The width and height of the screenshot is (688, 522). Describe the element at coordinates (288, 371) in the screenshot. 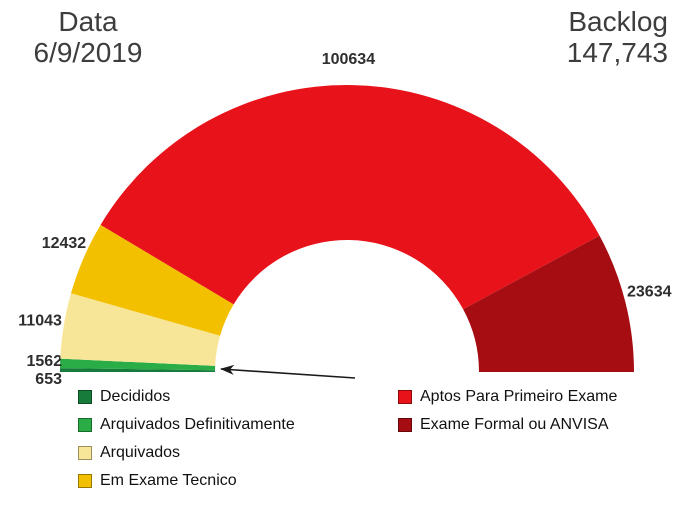

I see `annotation-arrow` at that location.